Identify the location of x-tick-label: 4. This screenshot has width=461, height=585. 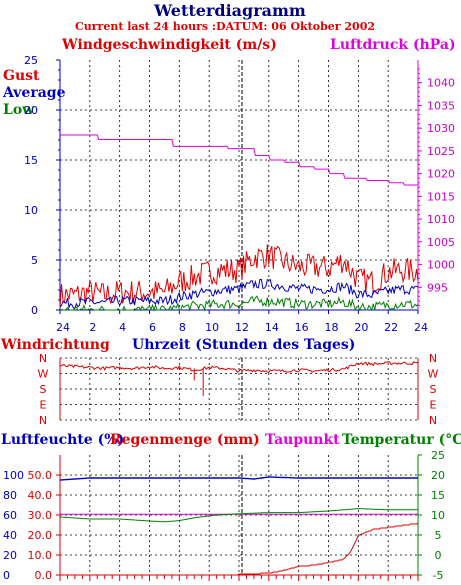
(122, 327).